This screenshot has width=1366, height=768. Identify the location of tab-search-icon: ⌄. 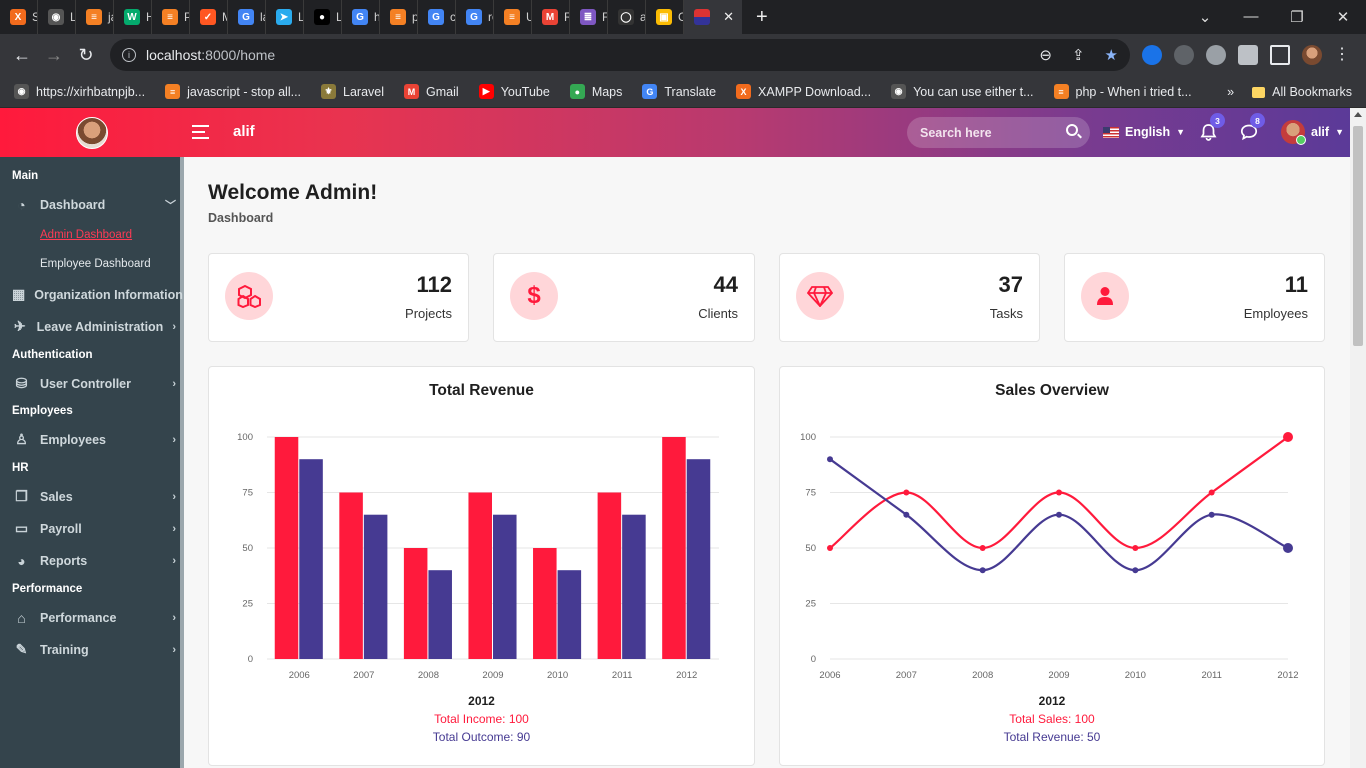
(1205, 17).